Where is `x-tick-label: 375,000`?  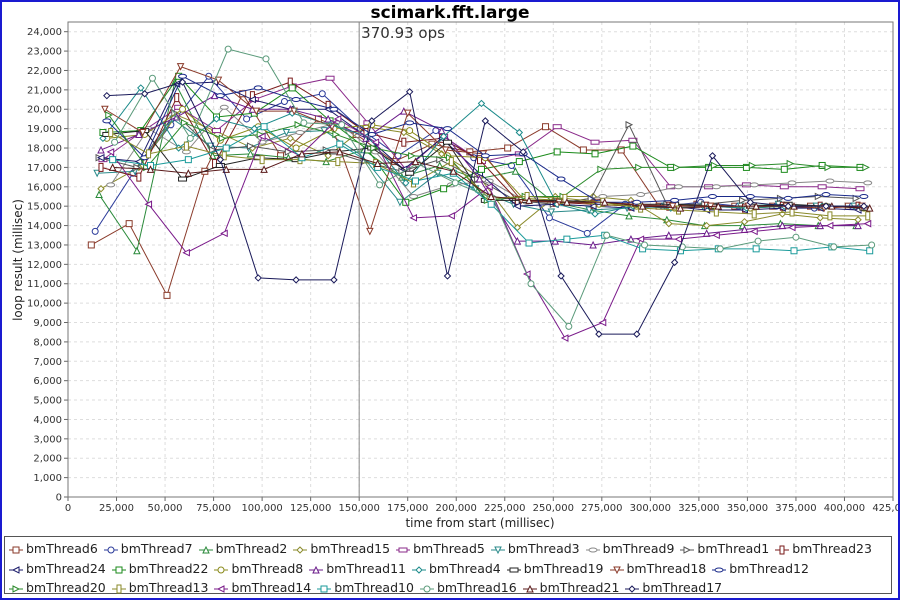
x-tick-label: 375,000 is located at coordinates (795, 508).